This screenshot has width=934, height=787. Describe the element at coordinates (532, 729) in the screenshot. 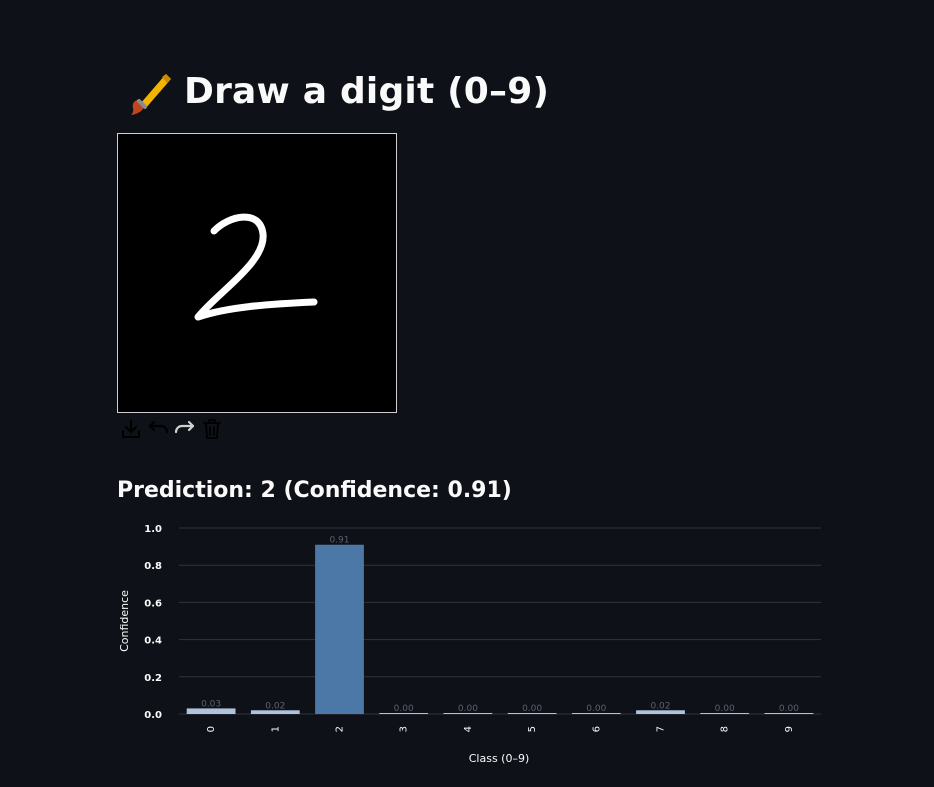

I see `x-tick-label: 5` at that location.